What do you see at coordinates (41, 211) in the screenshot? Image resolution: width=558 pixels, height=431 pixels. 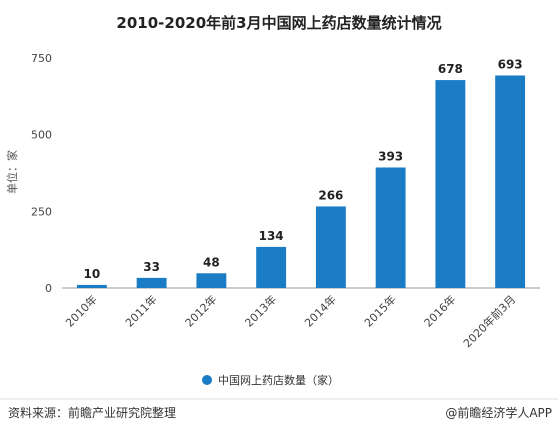 I see `y-tick-label: 250` at bounding box center [41, 211].